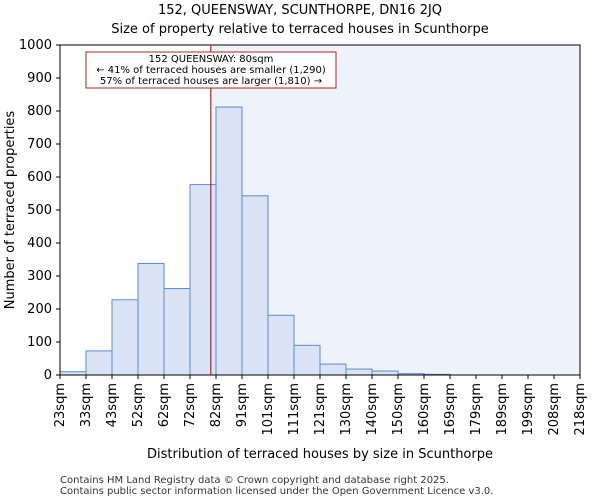 This screenshot has height=500, width=600. I want to click on x-tick-label: 130sqm, so click(346, 409).